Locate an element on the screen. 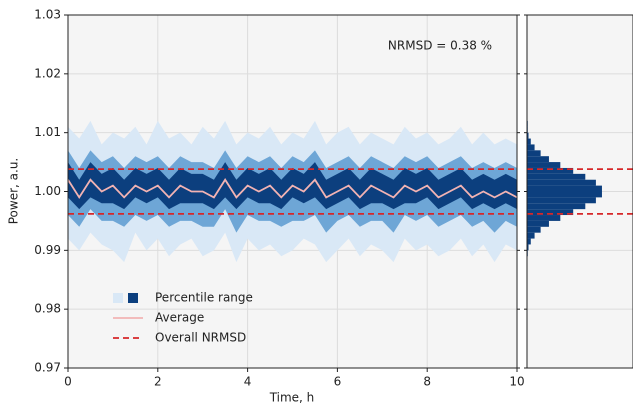 Image resolution: width=633 pixels, height=411 pixels. legend-label: Overall NRMSD is located at coordinates (200, 338).